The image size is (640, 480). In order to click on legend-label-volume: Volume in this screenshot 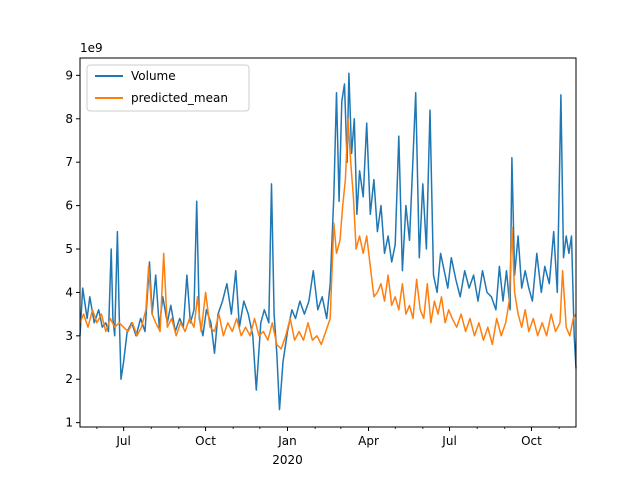, I will do `click(153, 76)`.